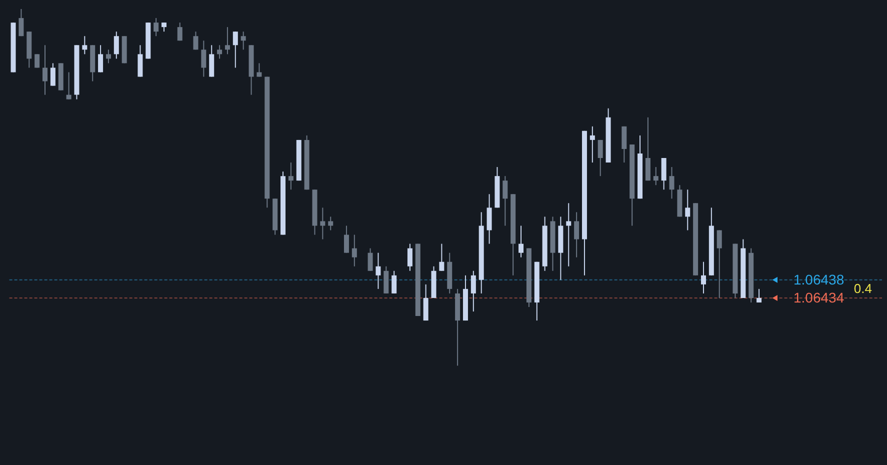 This screenshot has height=465, width=887. What do you see at coordinates (819, 279) in the screenshot?
I see `y-tick-label: 1.06438` at bounding box center [819, 279].